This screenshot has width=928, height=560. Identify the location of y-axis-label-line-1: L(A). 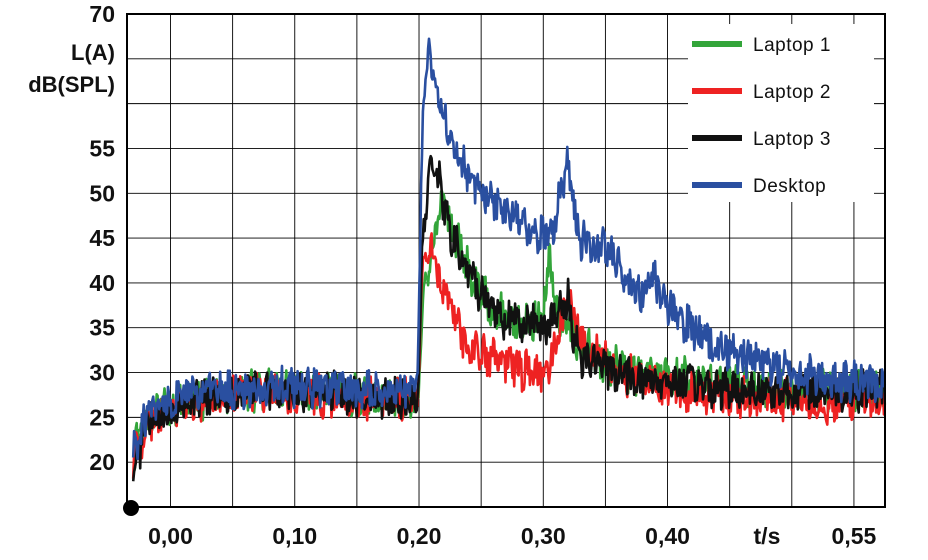
(93, 52).